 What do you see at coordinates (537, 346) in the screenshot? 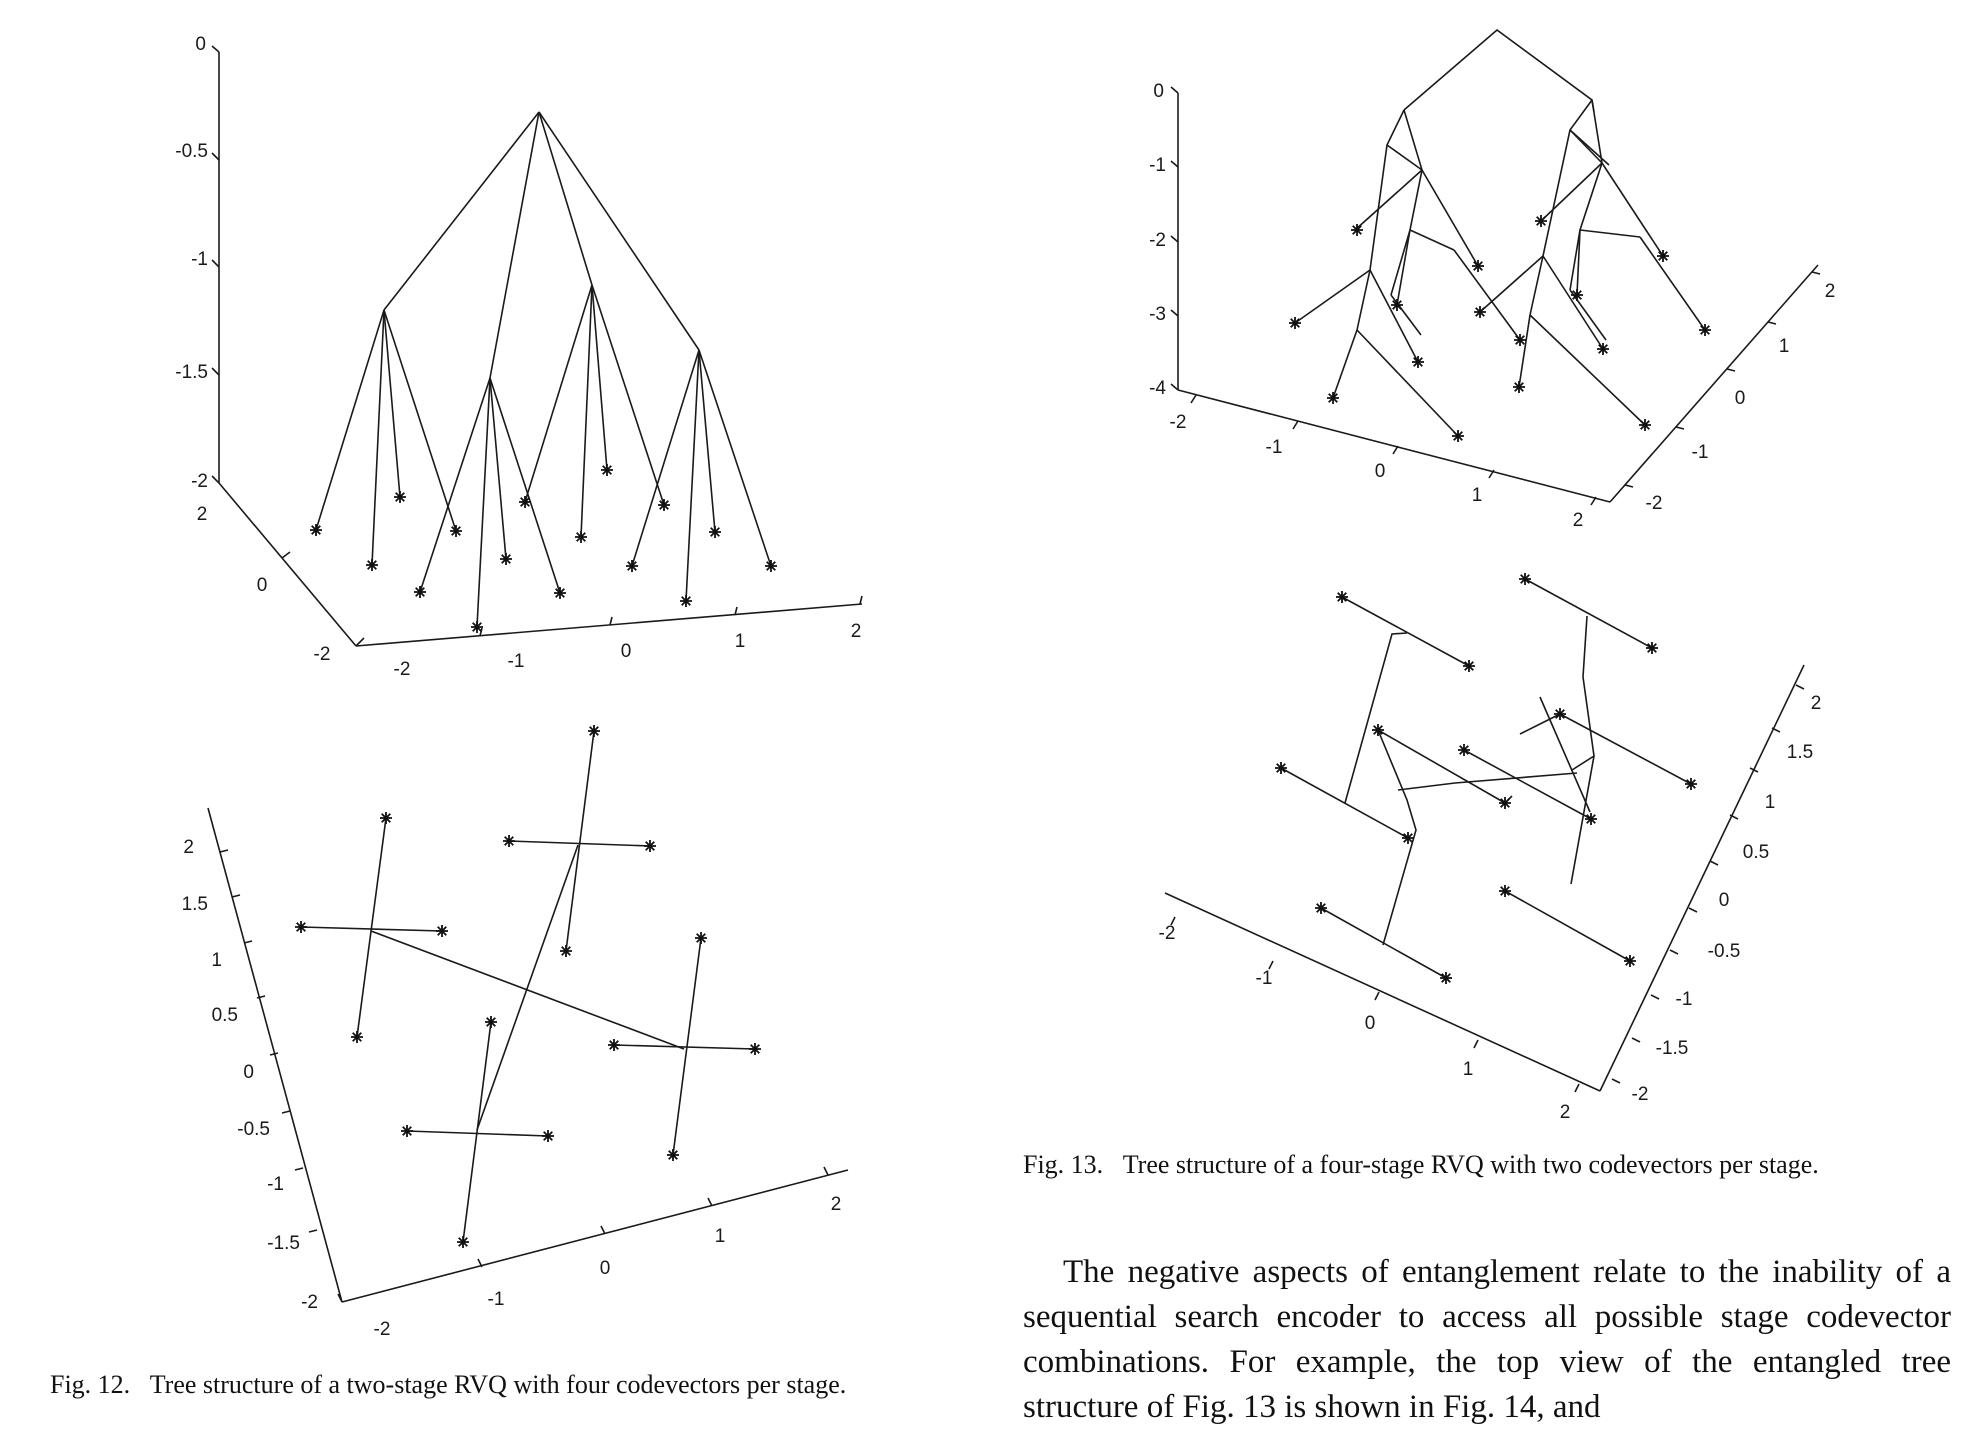
I see `fig12-3d-axes` at bounding box center [537, 346].